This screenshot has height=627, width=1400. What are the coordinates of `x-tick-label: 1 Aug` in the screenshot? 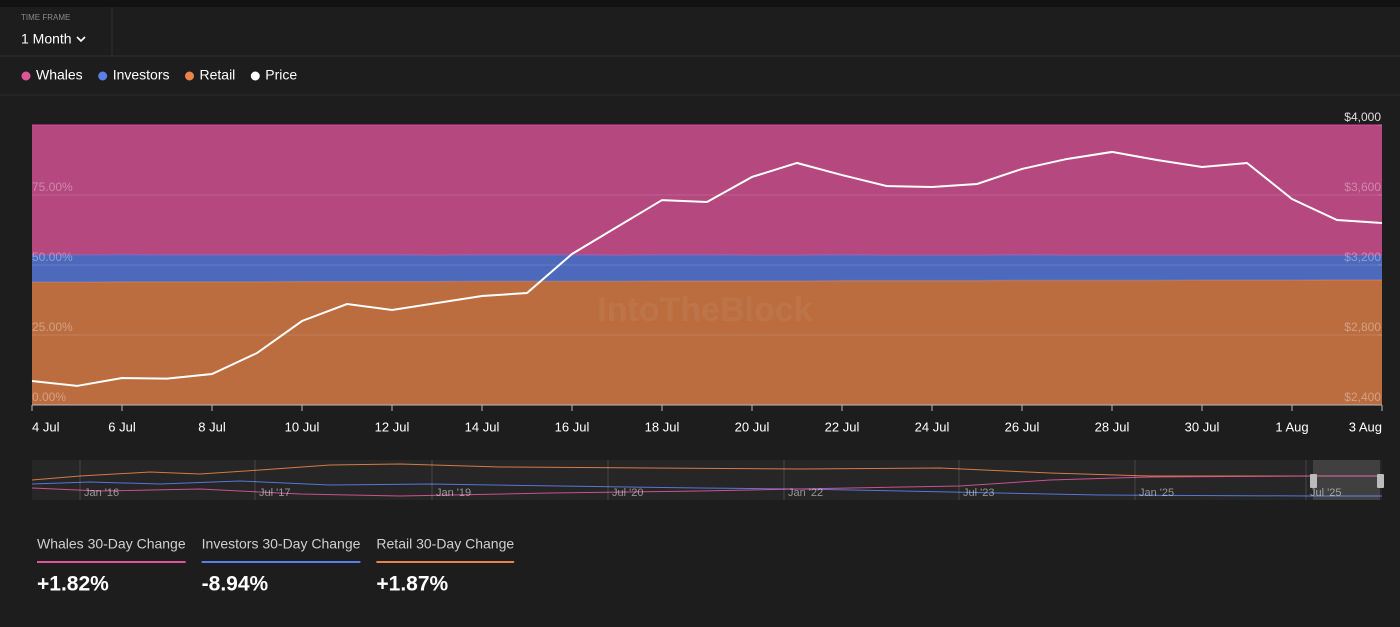 It's located at (1291, 426).